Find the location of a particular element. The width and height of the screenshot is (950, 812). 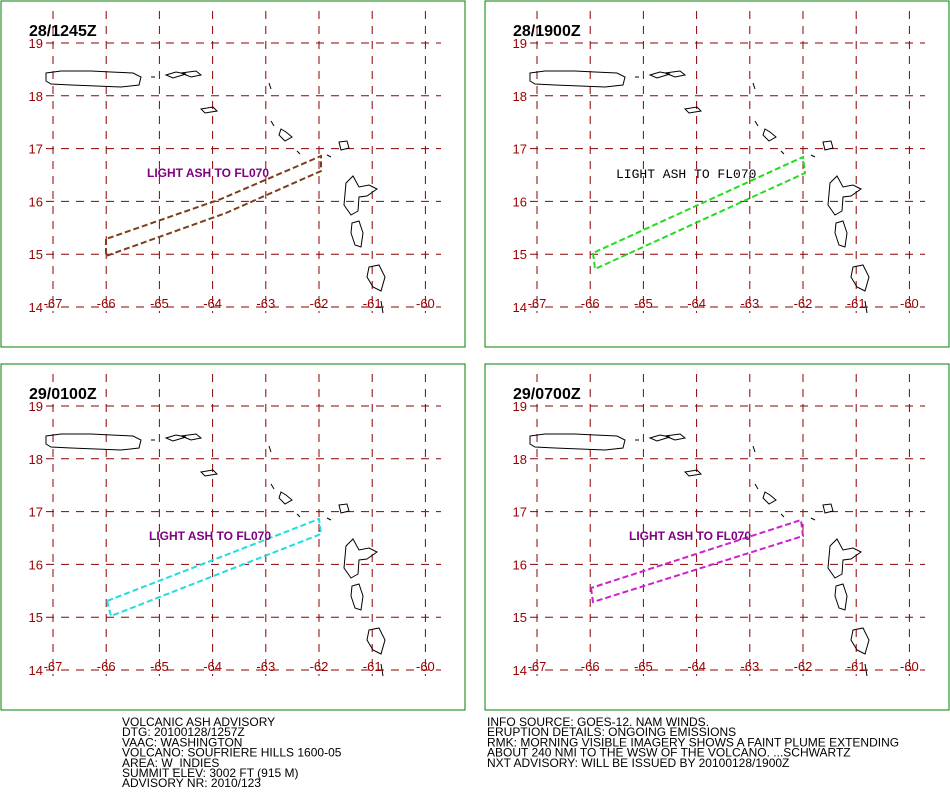

advisory-line: INFO SOURCE: GOES-12. NAM WINDS. is located at coordinates (598, 722).